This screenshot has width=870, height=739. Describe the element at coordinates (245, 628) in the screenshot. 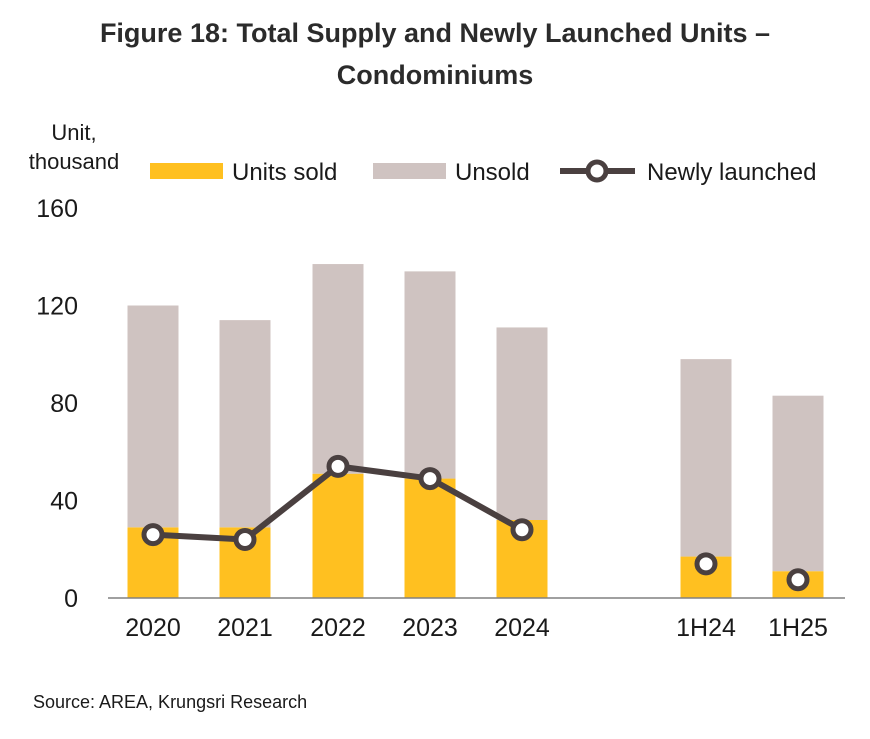

I see `x-tick-label-2021: 2021` at that location.